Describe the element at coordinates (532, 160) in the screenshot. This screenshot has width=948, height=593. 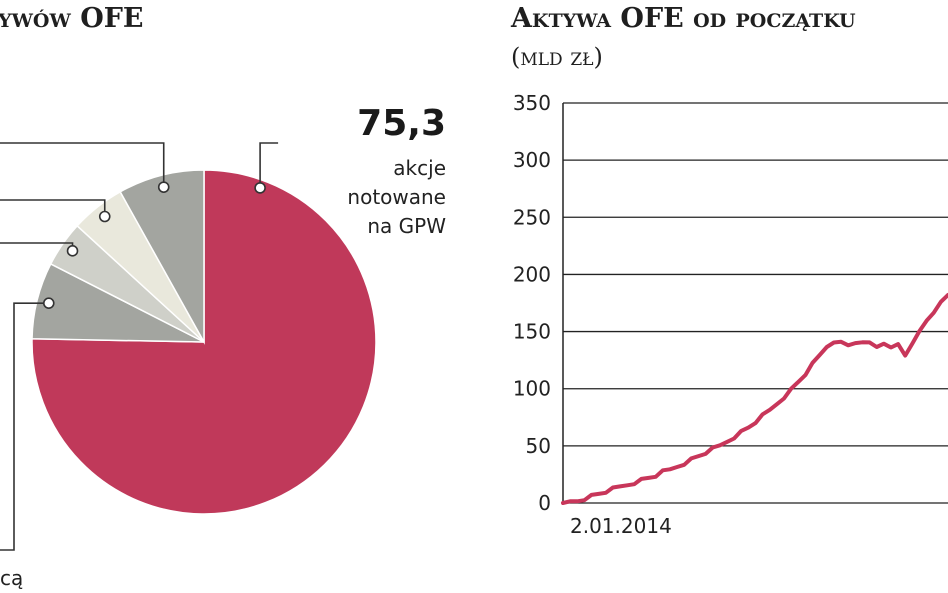
I see `y-tick-label-300: 300` at that location.